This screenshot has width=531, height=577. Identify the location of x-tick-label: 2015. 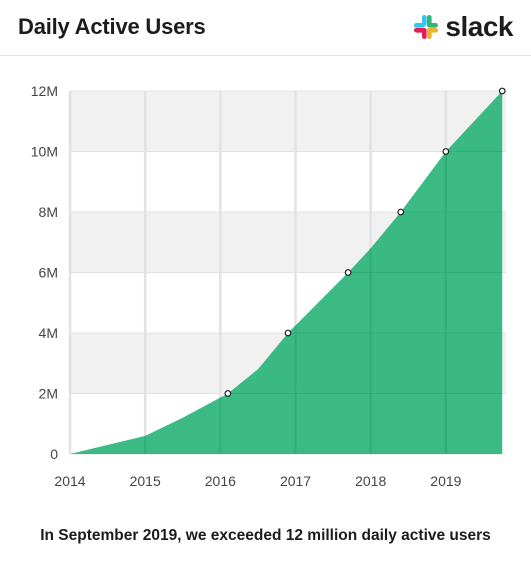
(145, 481).